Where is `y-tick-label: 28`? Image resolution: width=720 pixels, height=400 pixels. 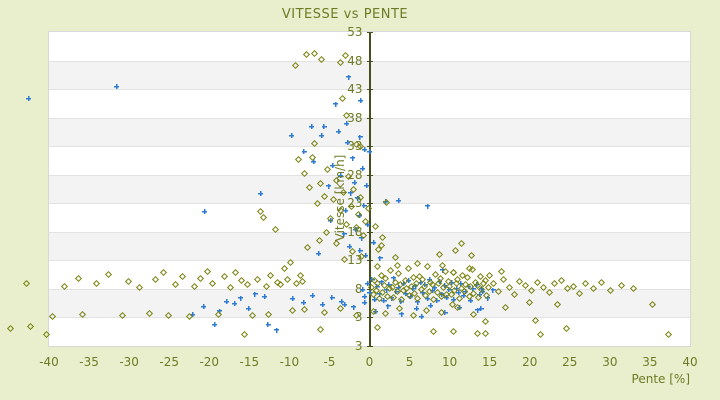
y-tick-label: 28 is located at coordinates (355, 174).